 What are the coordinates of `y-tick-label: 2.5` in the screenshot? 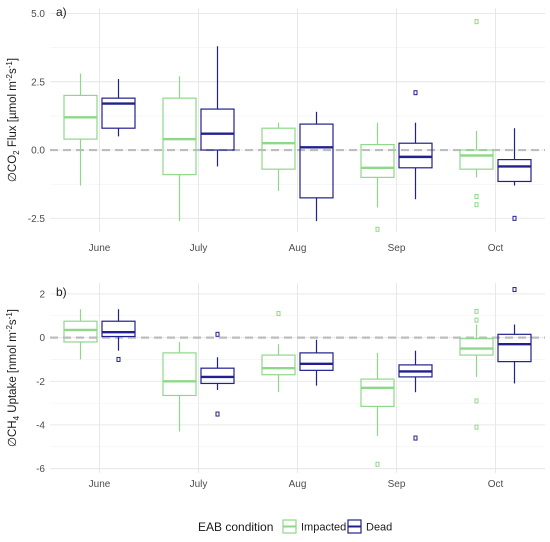 It's located at (38, 82).